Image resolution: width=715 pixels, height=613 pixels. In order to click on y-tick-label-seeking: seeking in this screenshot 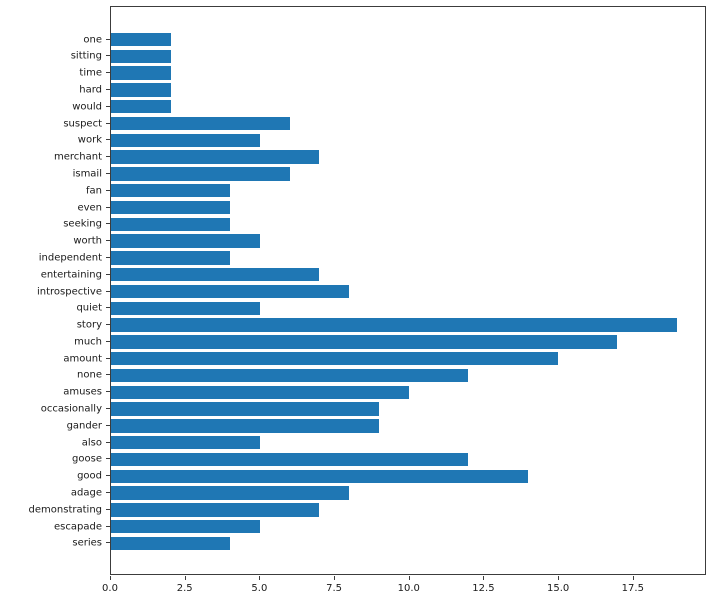, I will do `click(82, 224)`.